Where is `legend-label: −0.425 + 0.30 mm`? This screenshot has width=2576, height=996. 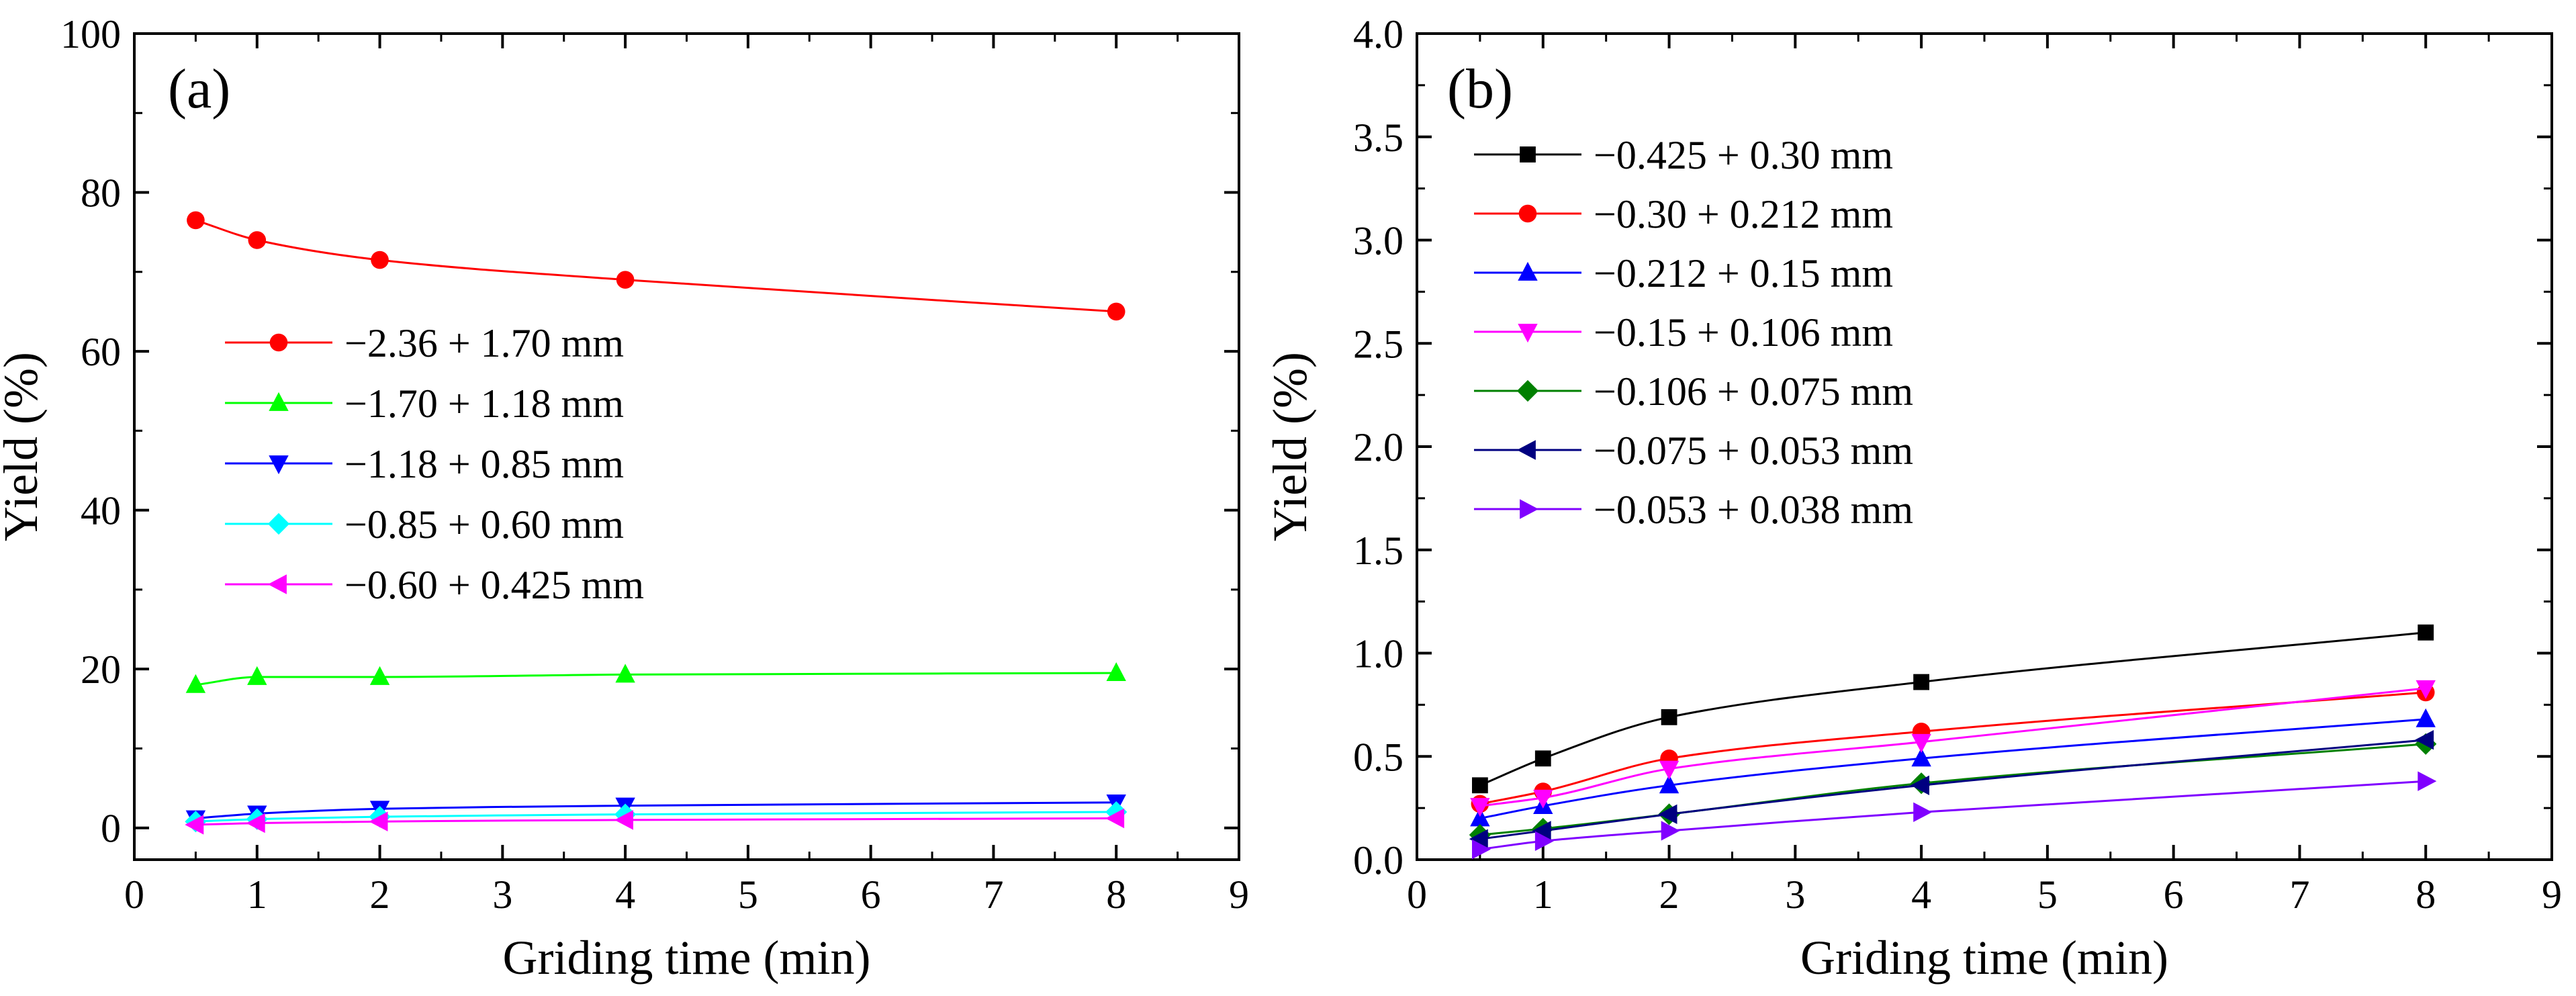
legend-label: −0.425 + 0.30 mm is located at coordinates (1743, 155).